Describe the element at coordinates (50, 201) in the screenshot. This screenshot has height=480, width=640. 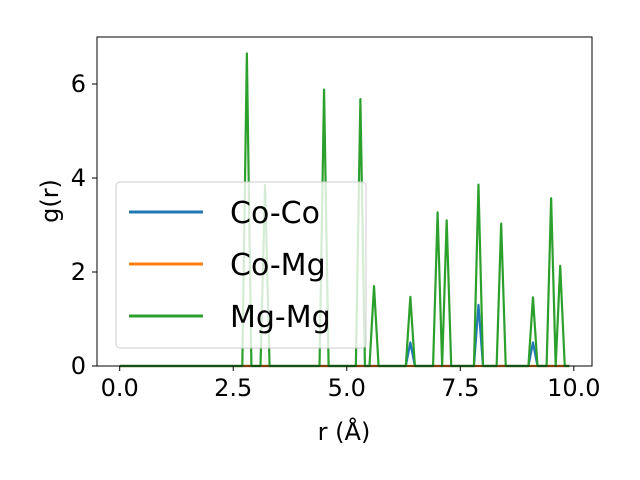
I see `y-axis-label: g(r)` at that location.